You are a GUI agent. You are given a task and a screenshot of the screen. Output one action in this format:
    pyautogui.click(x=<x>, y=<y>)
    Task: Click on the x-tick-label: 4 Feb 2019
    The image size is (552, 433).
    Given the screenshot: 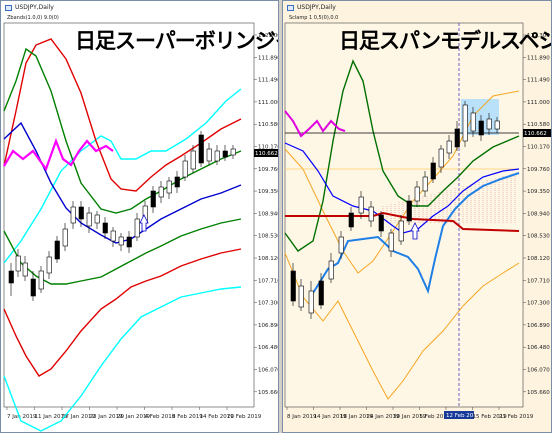 What is the action you would take?
    pyautogui.click(x=160, y=417)
    